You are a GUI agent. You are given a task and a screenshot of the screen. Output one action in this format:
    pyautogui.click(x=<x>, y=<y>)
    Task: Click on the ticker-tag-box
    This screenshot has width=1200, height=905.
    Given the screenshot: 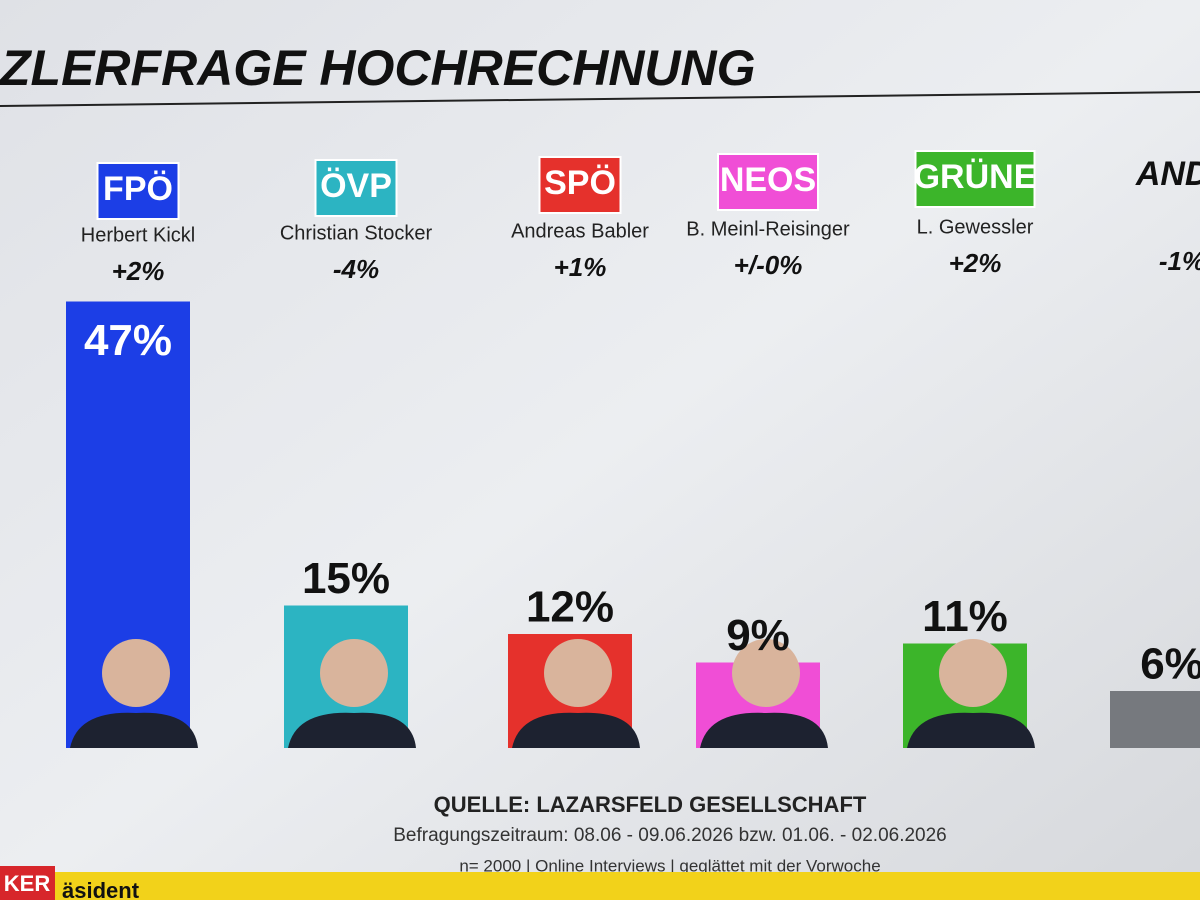 What is the action you would take?
    pyautogui.click(x=27, y=883)
    